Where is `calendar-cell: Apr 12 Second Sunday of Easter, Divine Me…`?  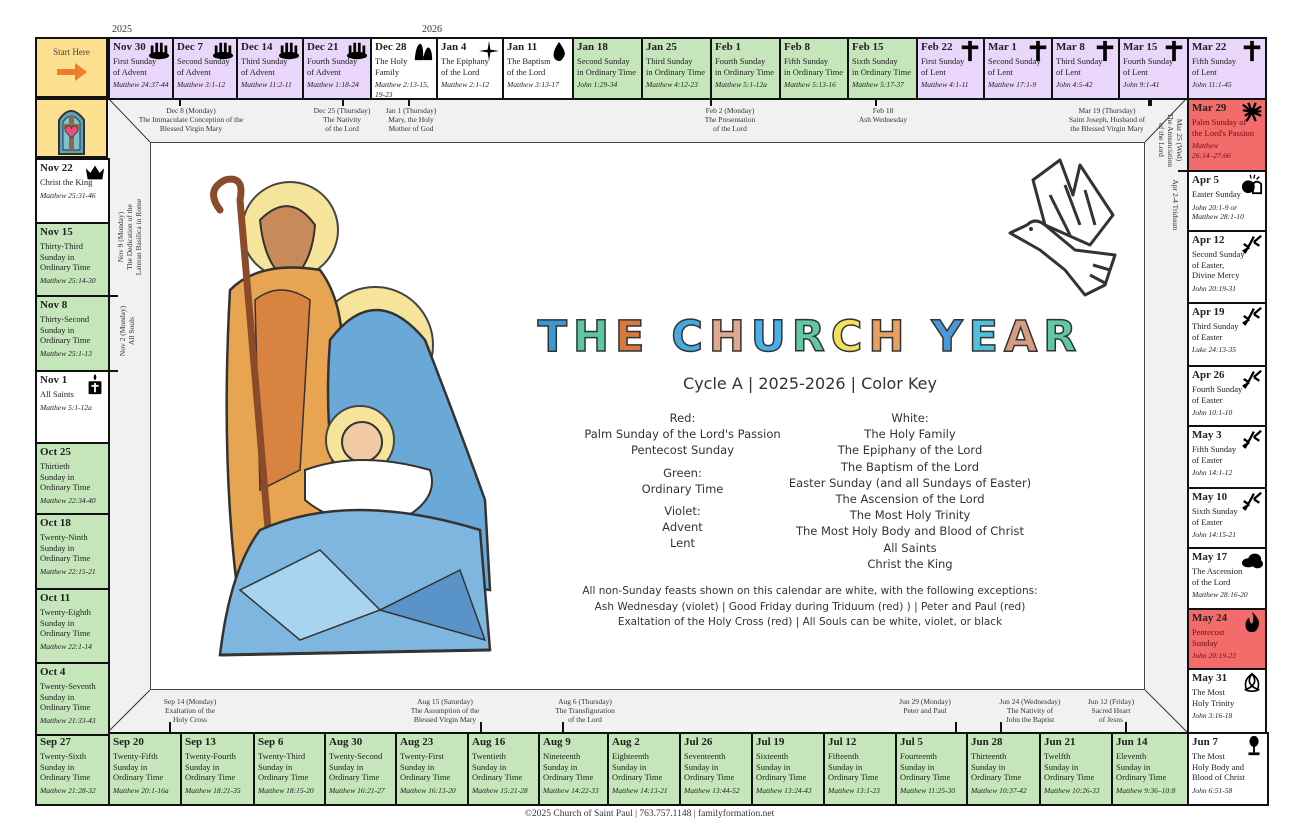 calendar-cell: Apr 12 Second Sunday of Easter, Divine Me… is located at coordinates (1227, 267).